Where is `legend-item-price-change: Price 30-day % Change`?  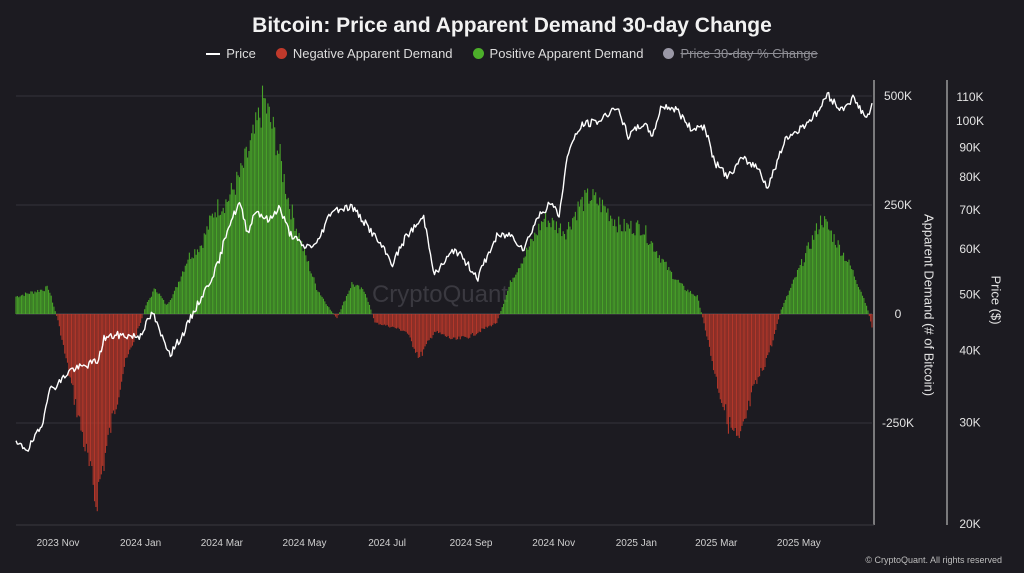 legend-item-price-change: Price 30-day % Change is located at coordinates (740, 53).